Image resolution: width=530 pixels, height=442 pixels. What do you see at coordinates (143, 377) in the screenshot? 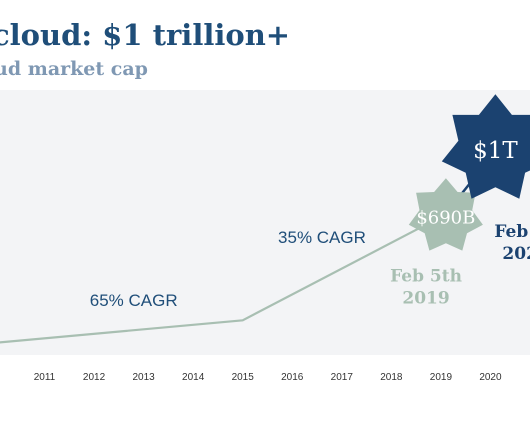
I see `x-tick-label: 2013` at bounding box center [143, 377].